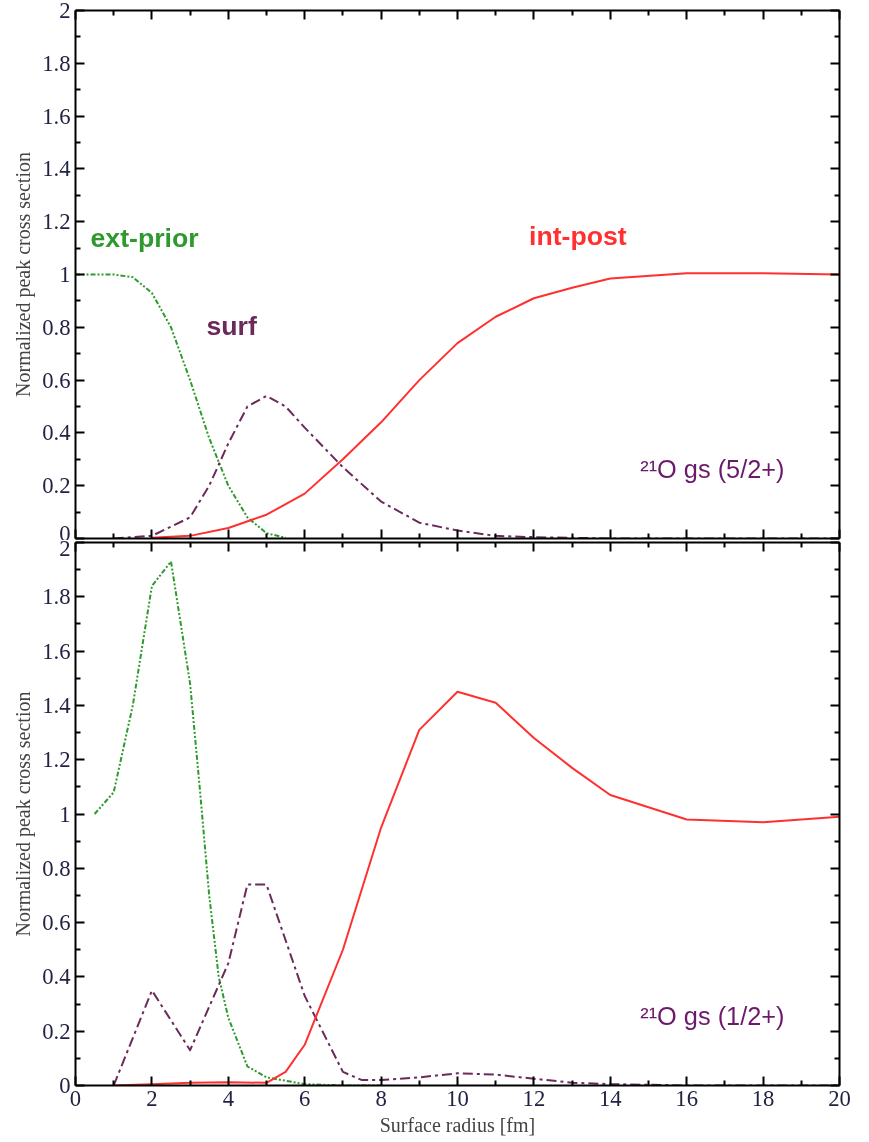 The image size is (869, 1142). What do you see at coordinates (457, 1098) in the screenshot?
I see `x-tick-label: 10` at bounding box center [457, 1098].